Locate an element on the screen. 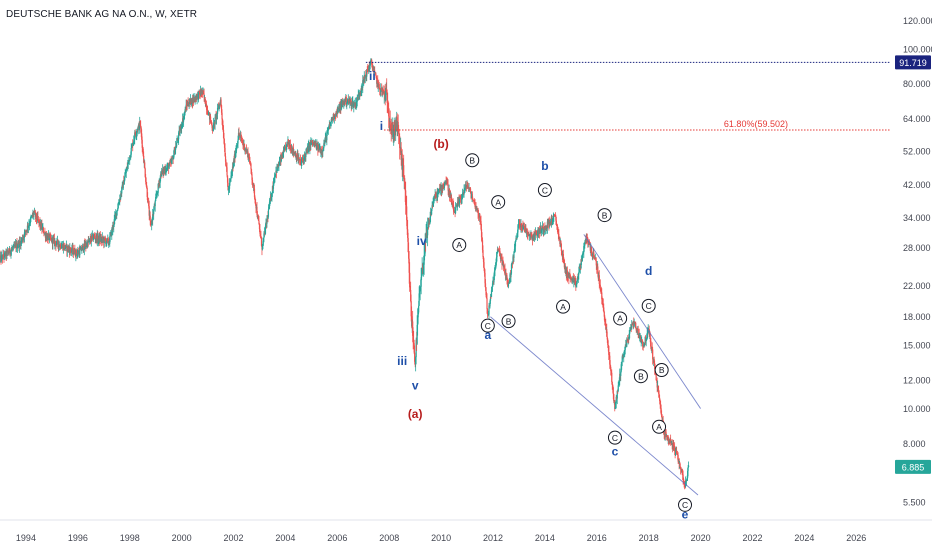 The width and height of the screenshot is (932, 555). wave-label: i is located at coordinates (381, 126).